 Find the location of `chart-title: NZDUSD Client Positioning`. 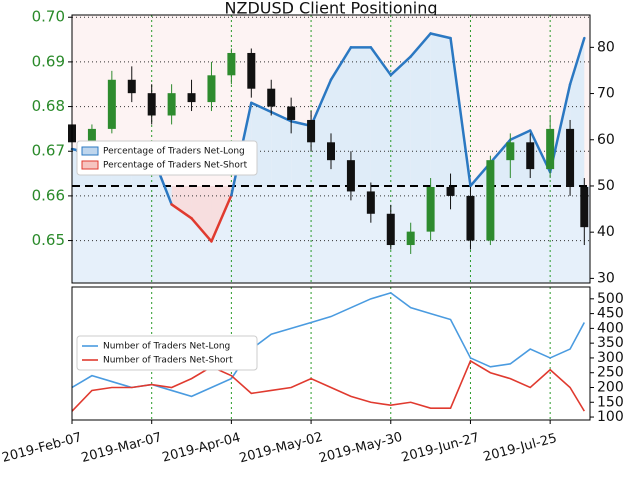

chart-title: NZDUSD Client Positioning is located at coordinates (331, 9).